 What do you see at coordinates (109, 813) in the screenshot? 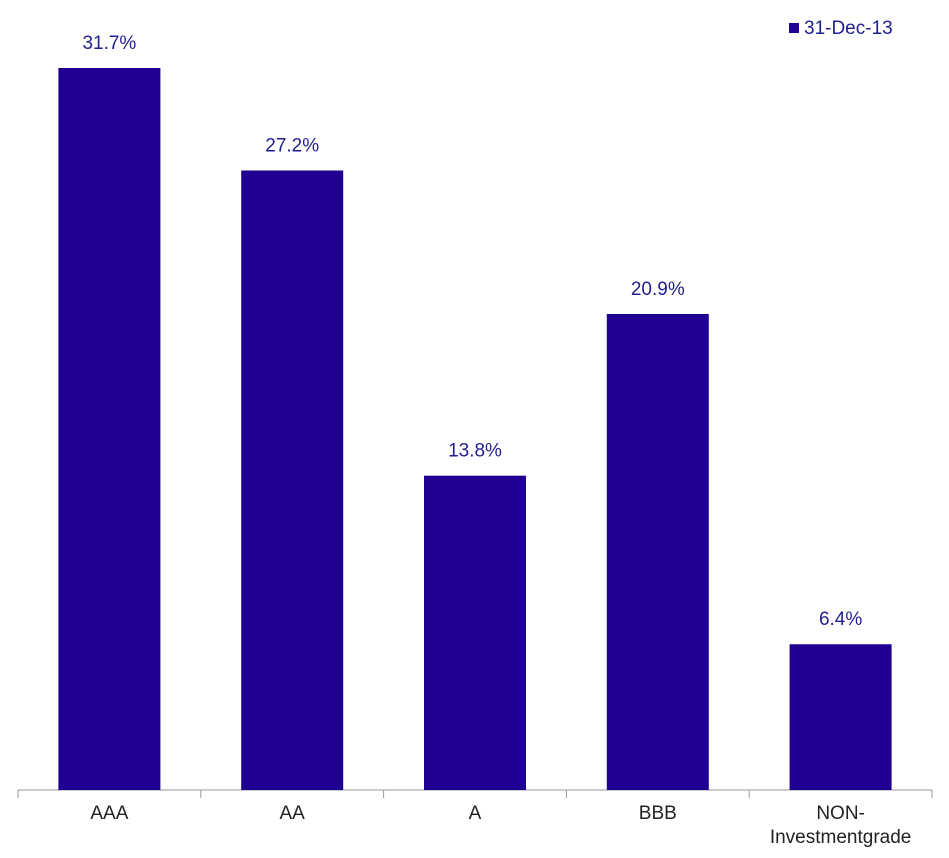
I see `x-tick-label: AAA` at bounding box center [109, 813].